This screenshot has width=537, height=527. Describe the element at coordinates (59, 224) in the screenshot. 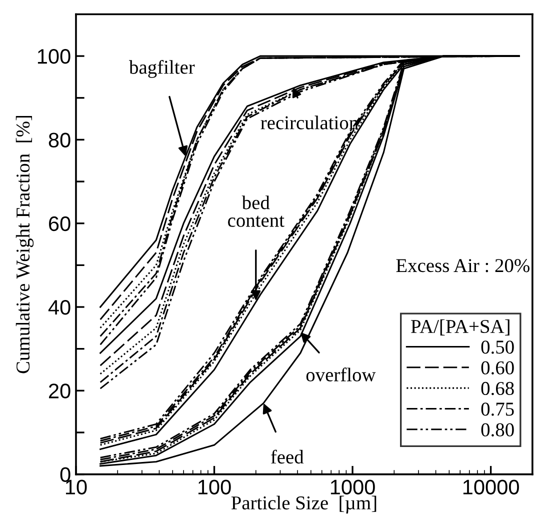

I see `y-tick-label: 60` at that location.